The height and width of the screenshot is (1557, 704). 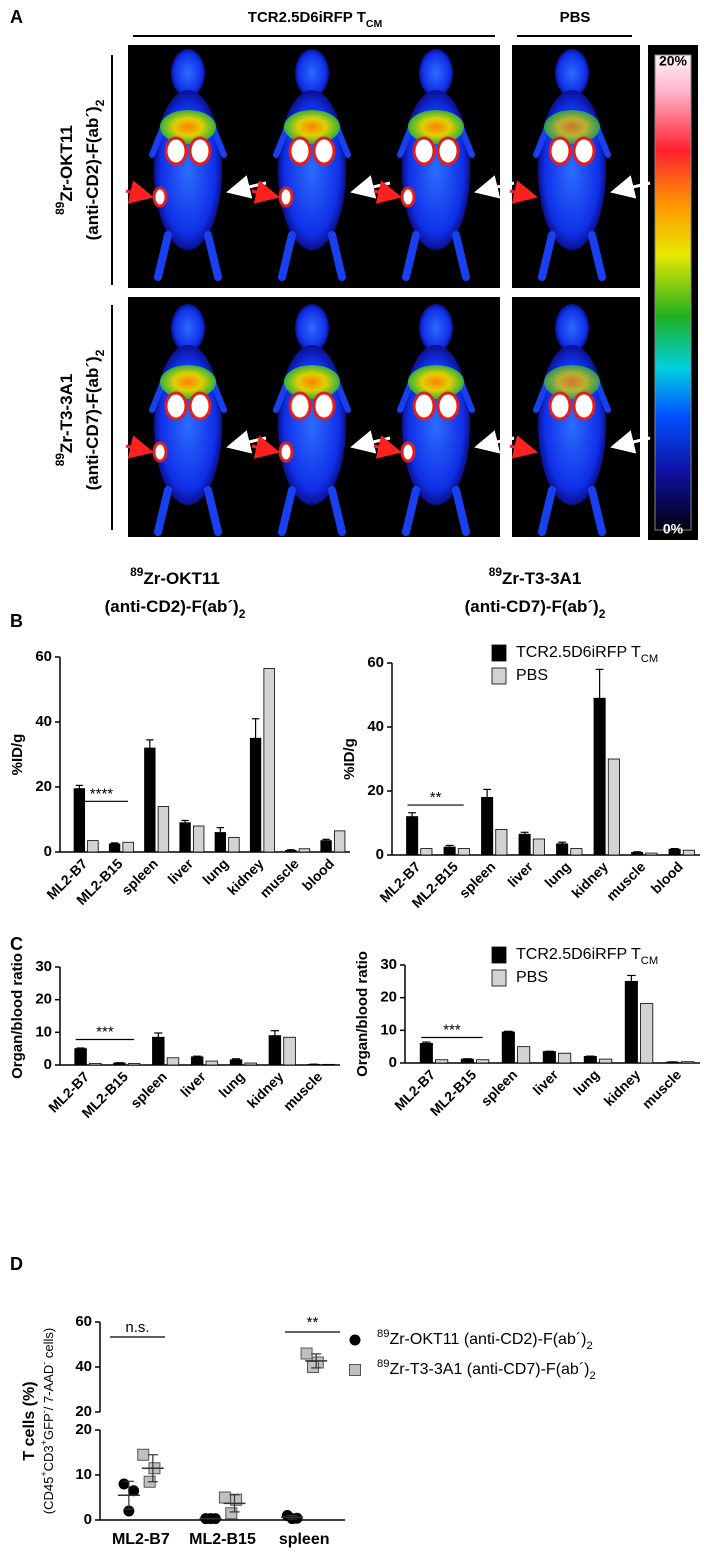 What do you see at coordinates (499, 955) in the screenshot?
I see `legend-swatch` at bounding box center [499, 955].